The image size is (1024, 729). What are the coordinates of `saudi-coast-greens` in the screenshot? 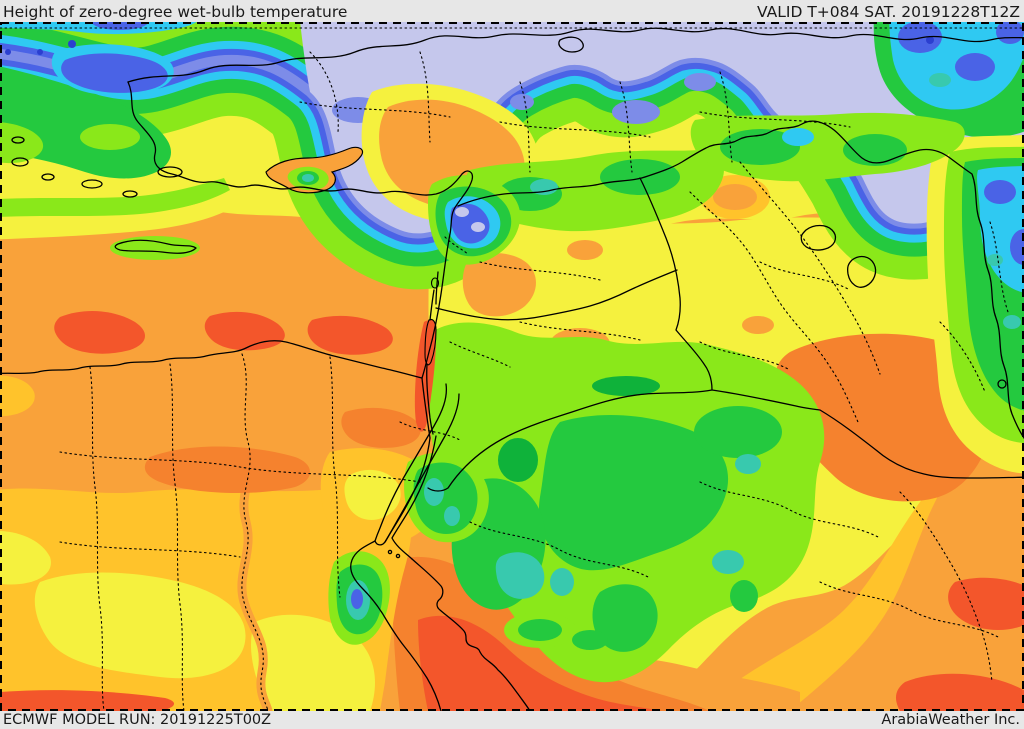 It's located at (631, 615).